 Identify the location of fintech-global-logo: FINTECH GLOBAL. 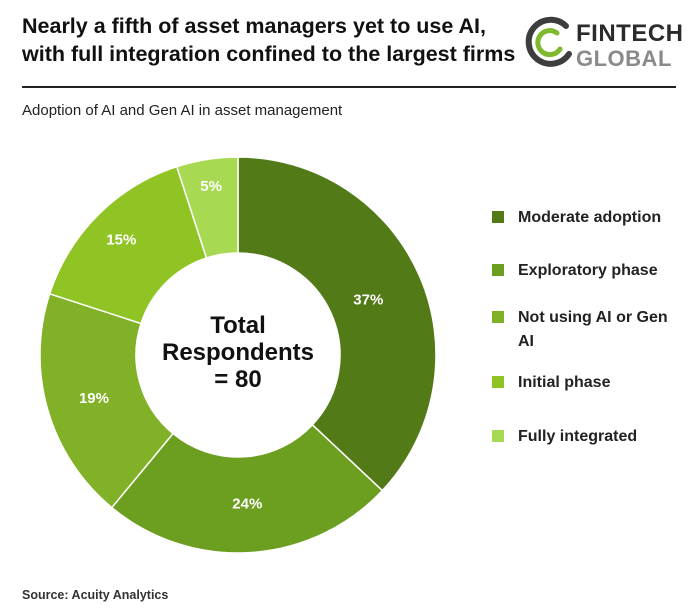
(603, 44).